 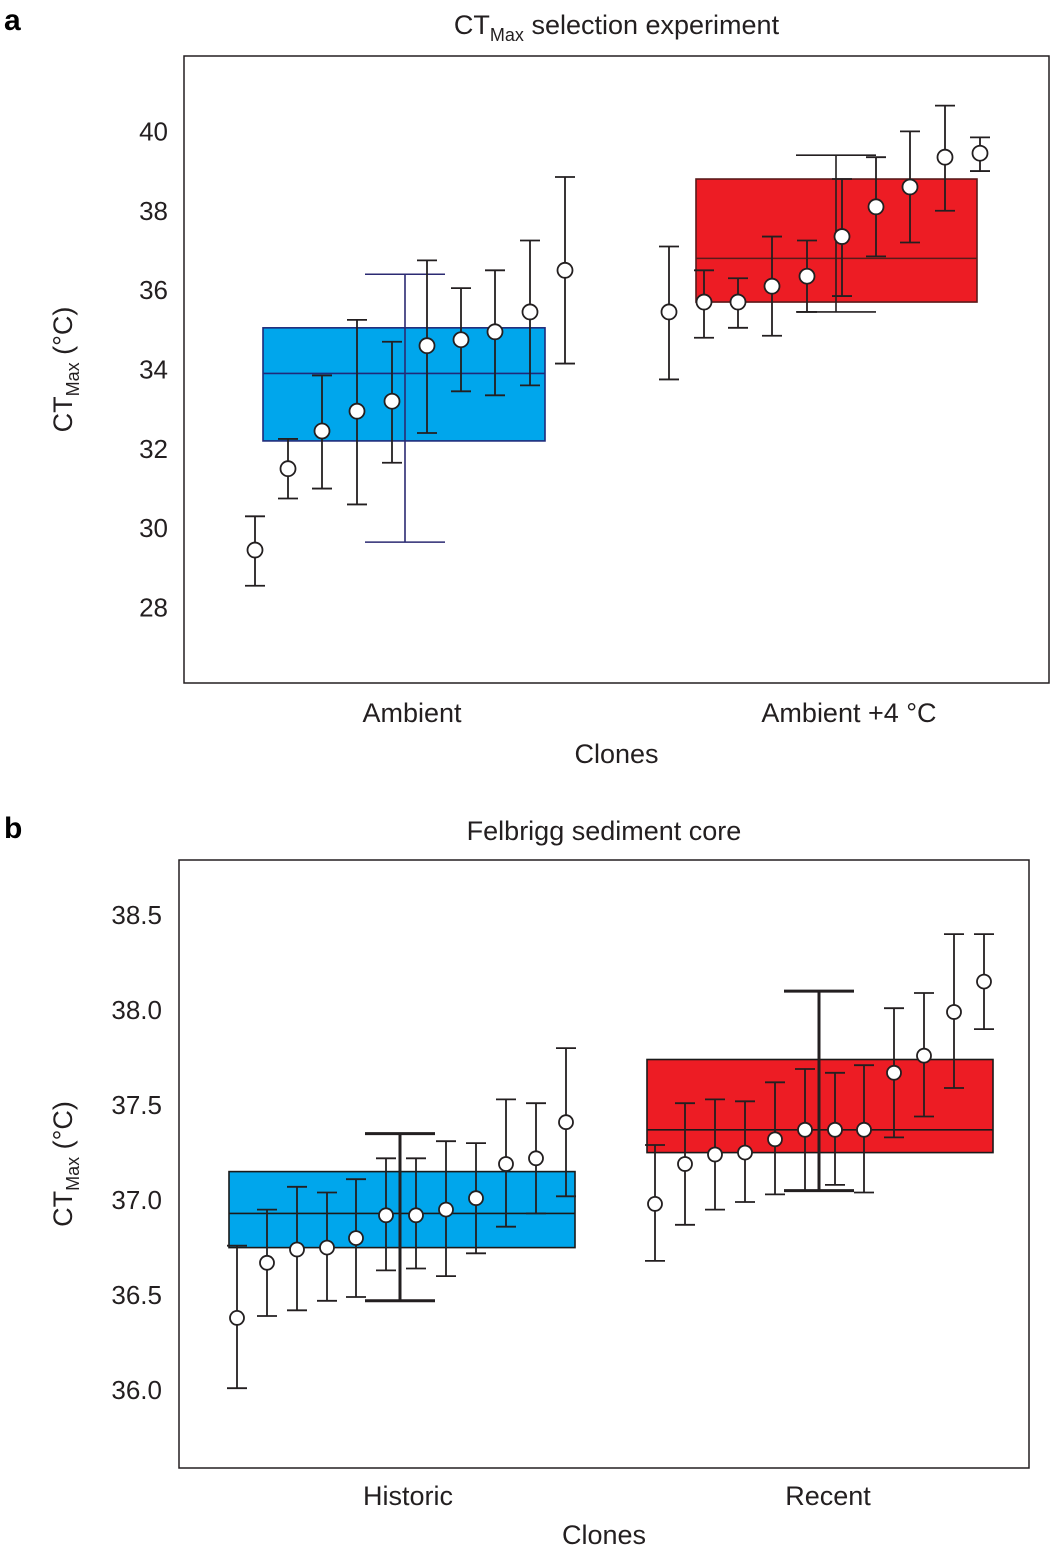 What do you see at coordinates (828, 1496) in the screenshot?
I see `x-category-label: Recent` at bounding box center [828, 1496].